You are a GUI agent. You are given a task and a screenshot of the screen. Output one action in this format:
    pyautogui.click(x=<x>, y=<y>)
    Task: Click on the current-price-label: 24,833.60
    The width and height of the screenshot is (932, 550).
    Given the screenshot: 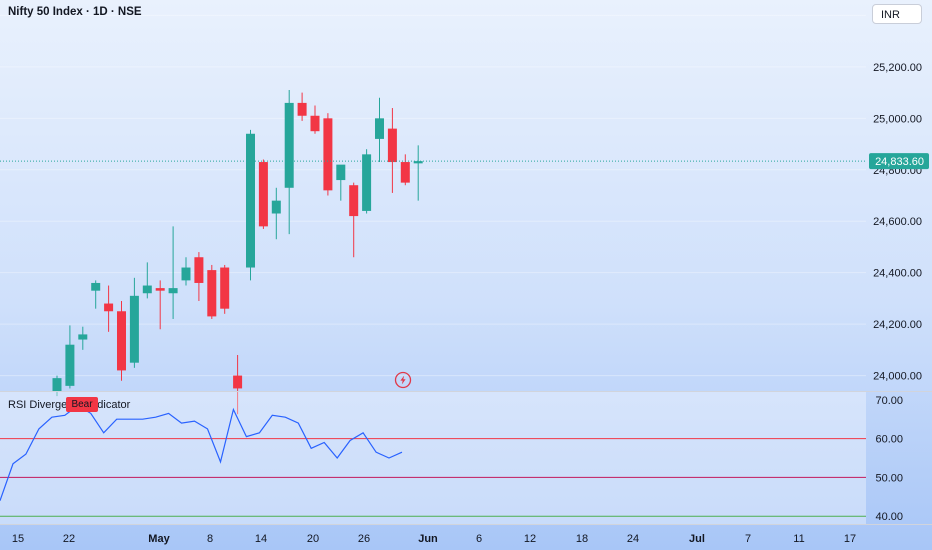 What is the action you would take?
    pyautogui.click(x=899, y=162)
    